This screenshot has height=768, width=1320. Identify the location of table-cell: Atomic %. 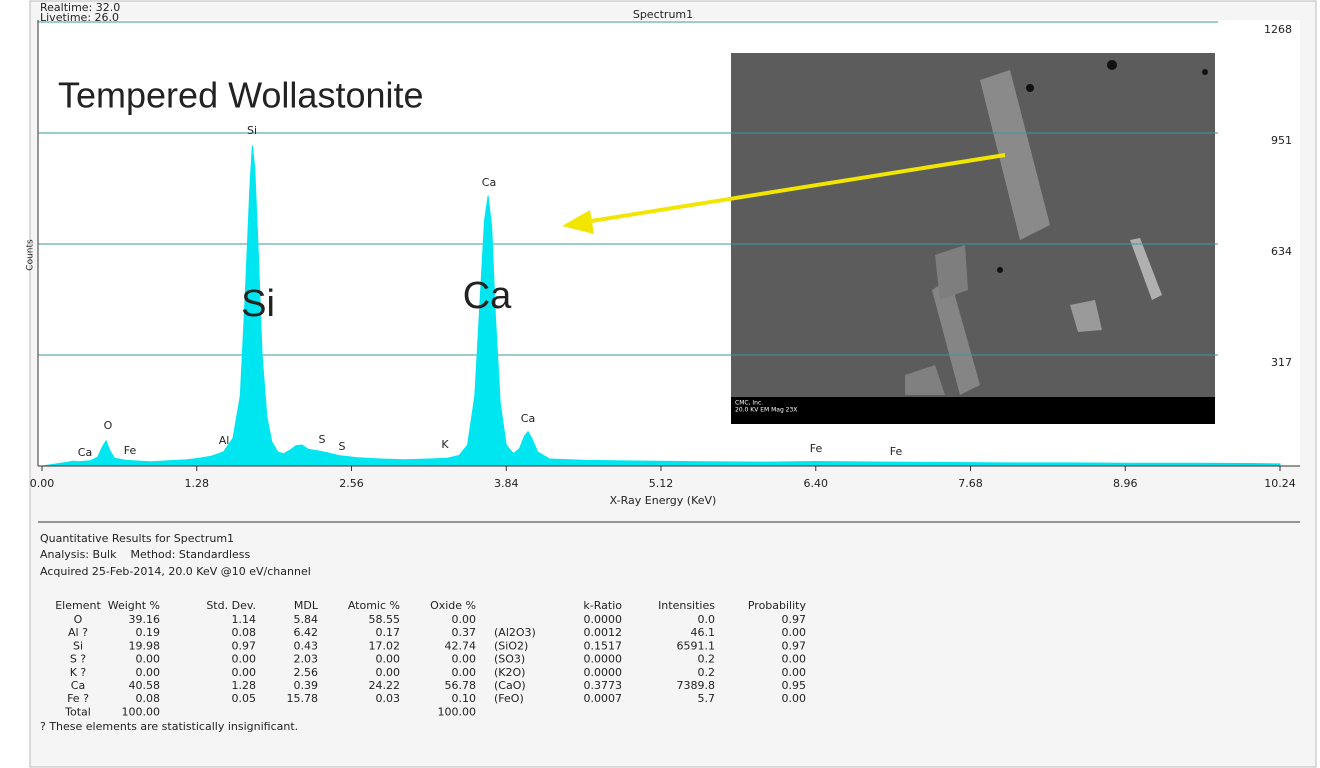
(374, 605).